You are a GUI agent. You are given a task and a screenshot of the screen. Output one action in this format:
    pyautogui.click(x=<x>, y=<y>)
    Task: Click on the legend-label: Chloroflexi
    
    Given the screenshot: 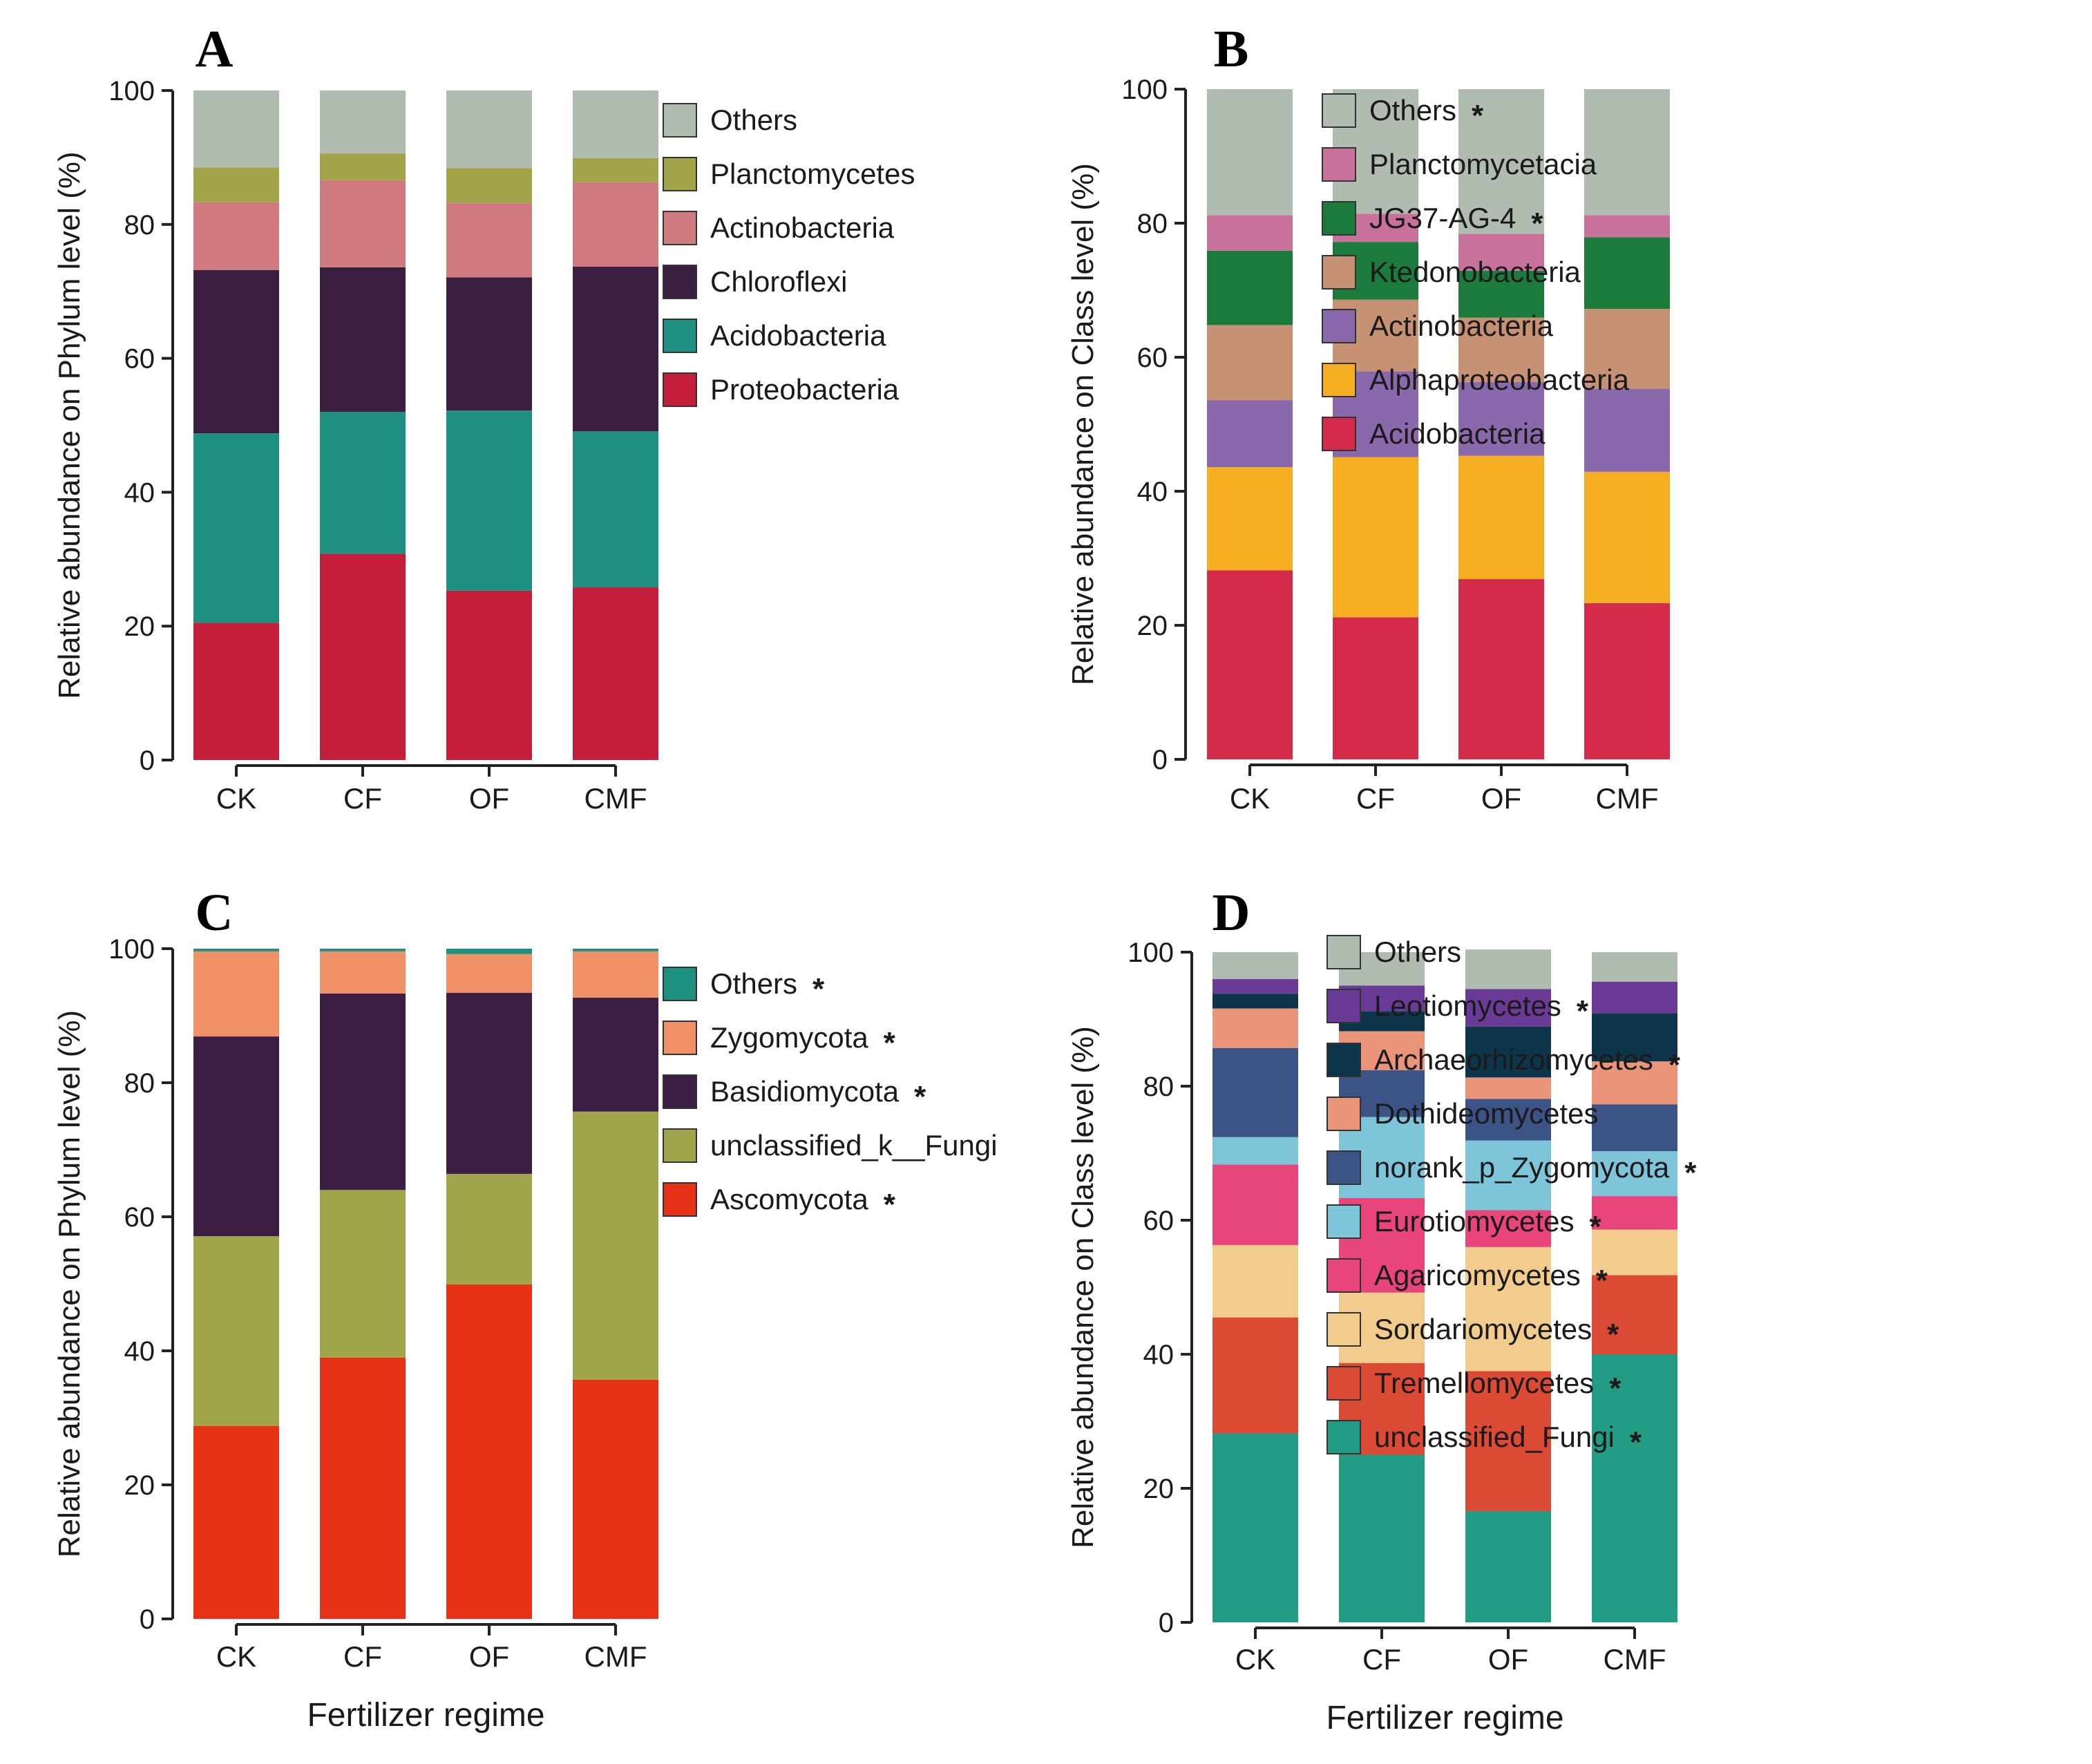 What is the action you would take?
    pyautogui.click(x=778, y=281)
    